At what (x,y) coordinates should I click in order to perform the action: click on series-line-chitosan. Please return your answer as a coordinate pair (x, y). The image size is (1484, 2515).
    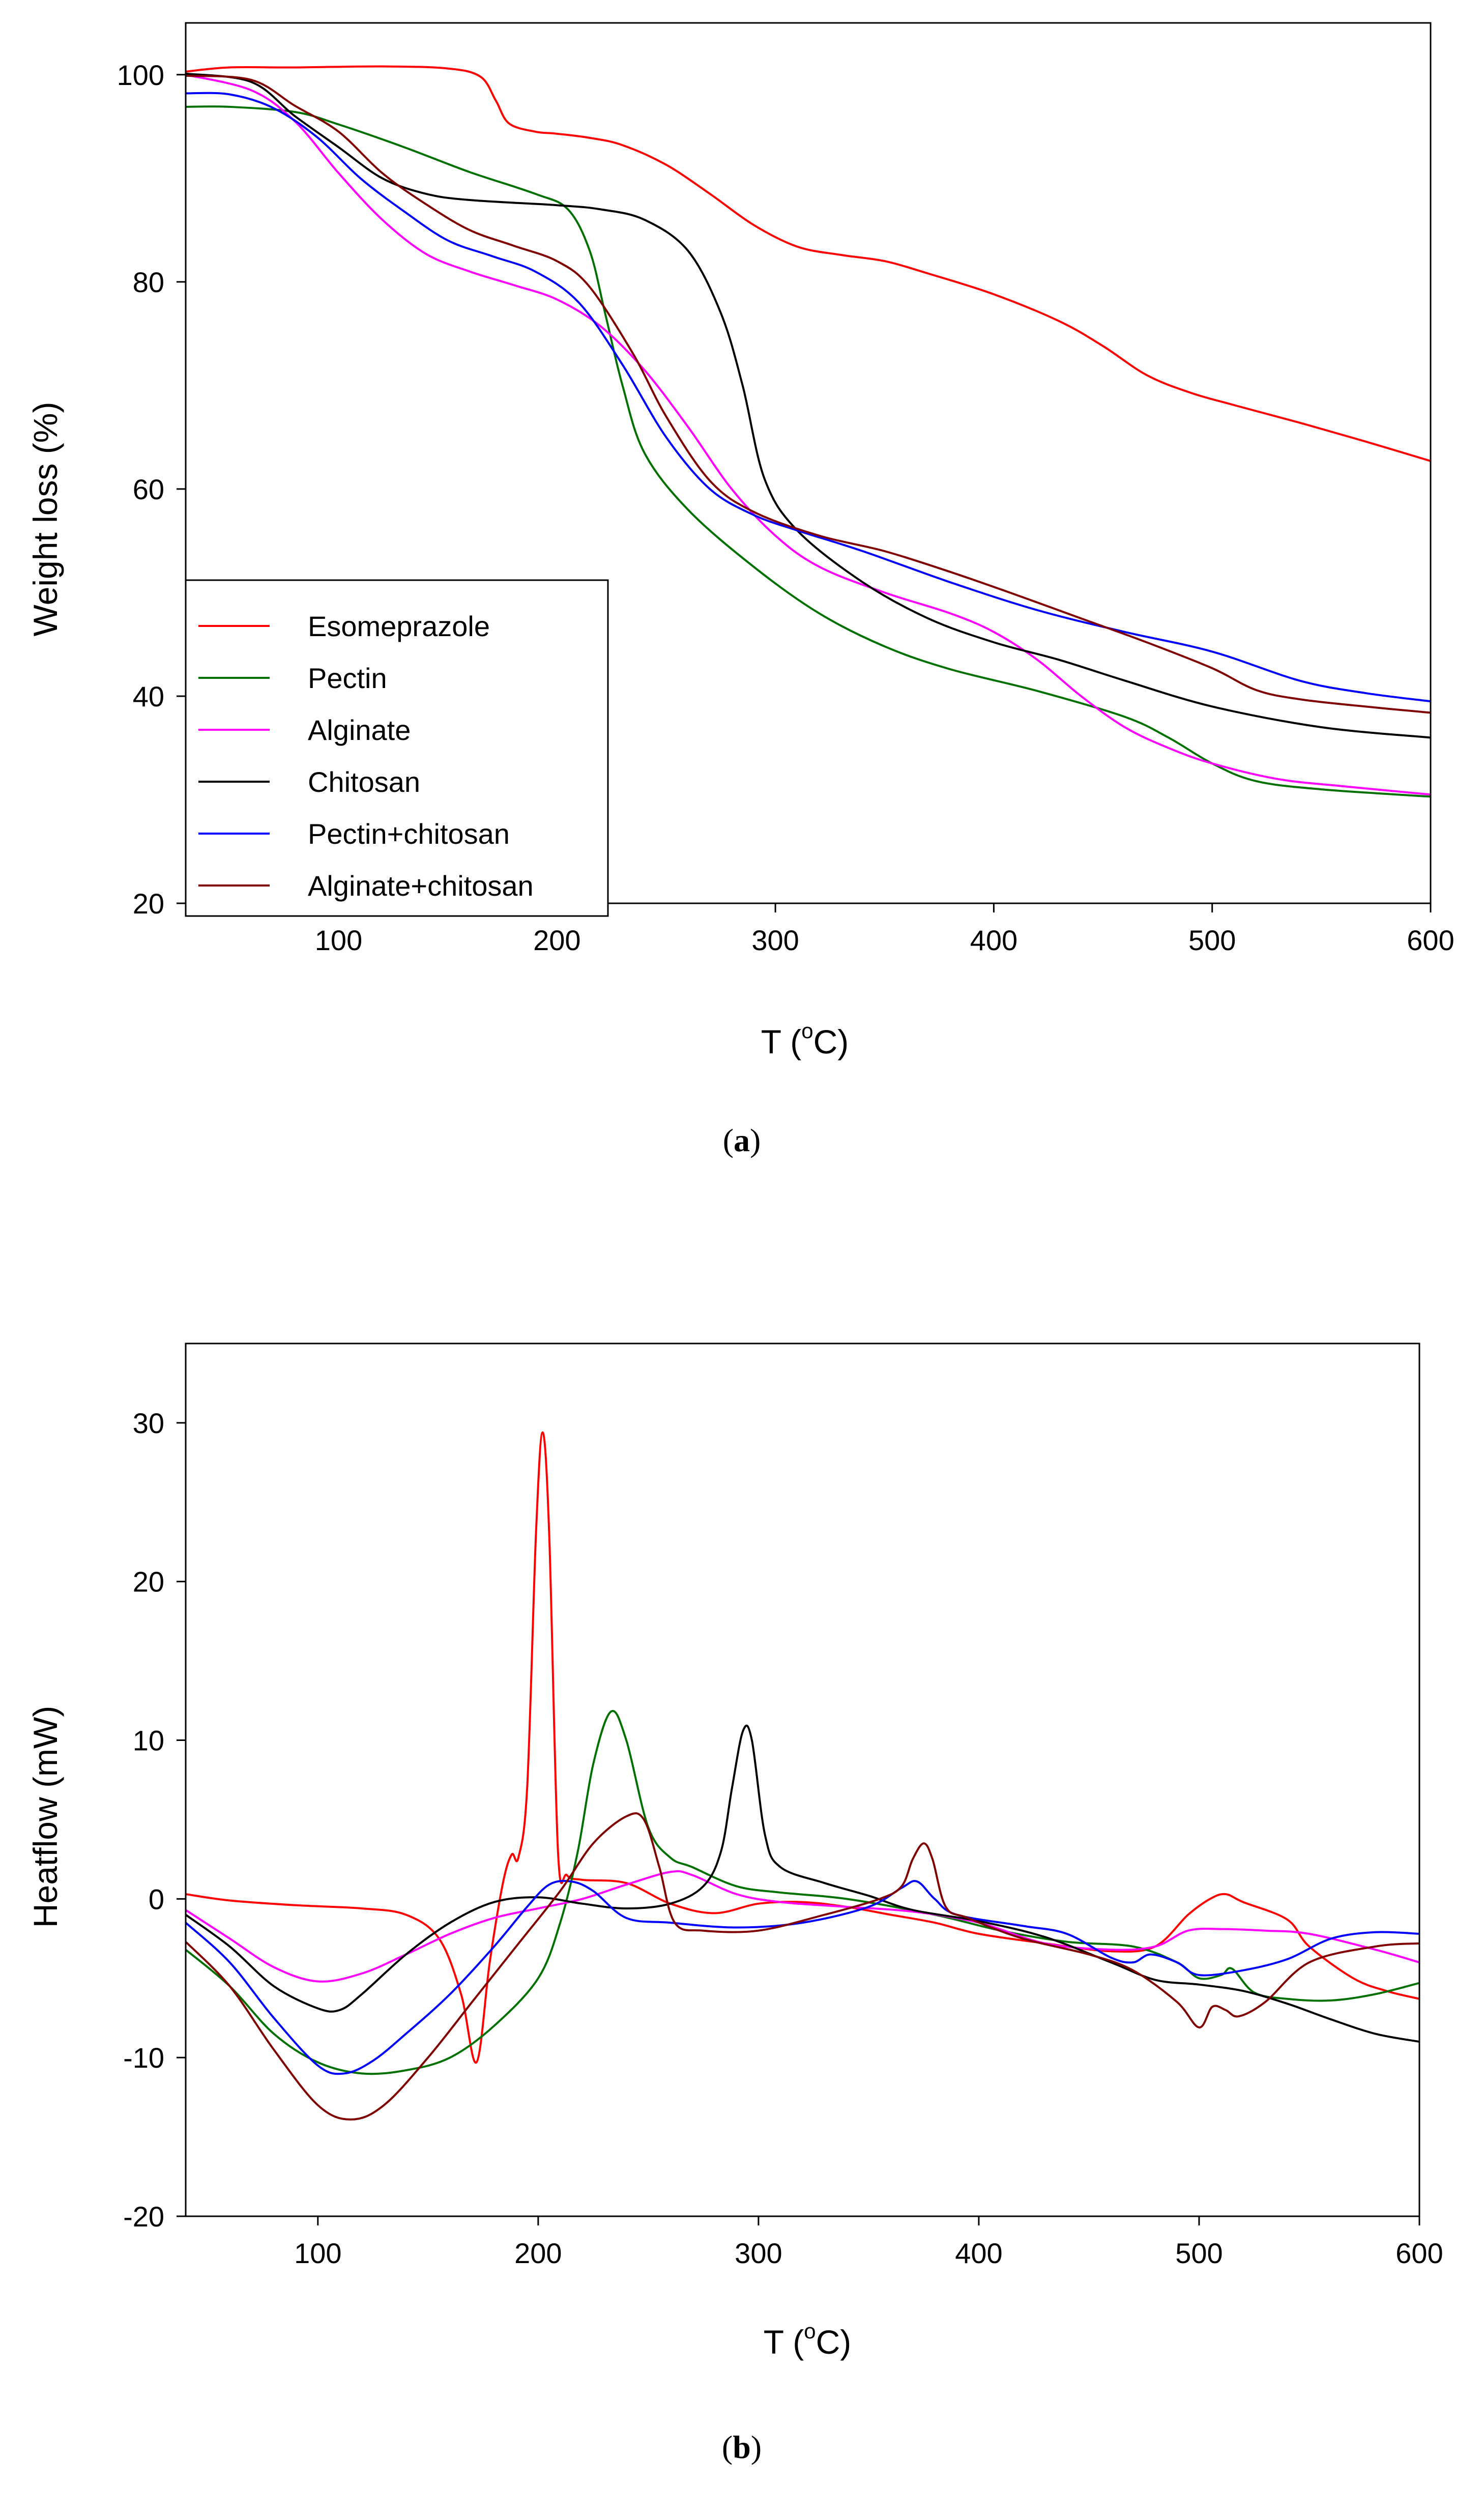
    Looking at the image, I should click on (802, 1883).